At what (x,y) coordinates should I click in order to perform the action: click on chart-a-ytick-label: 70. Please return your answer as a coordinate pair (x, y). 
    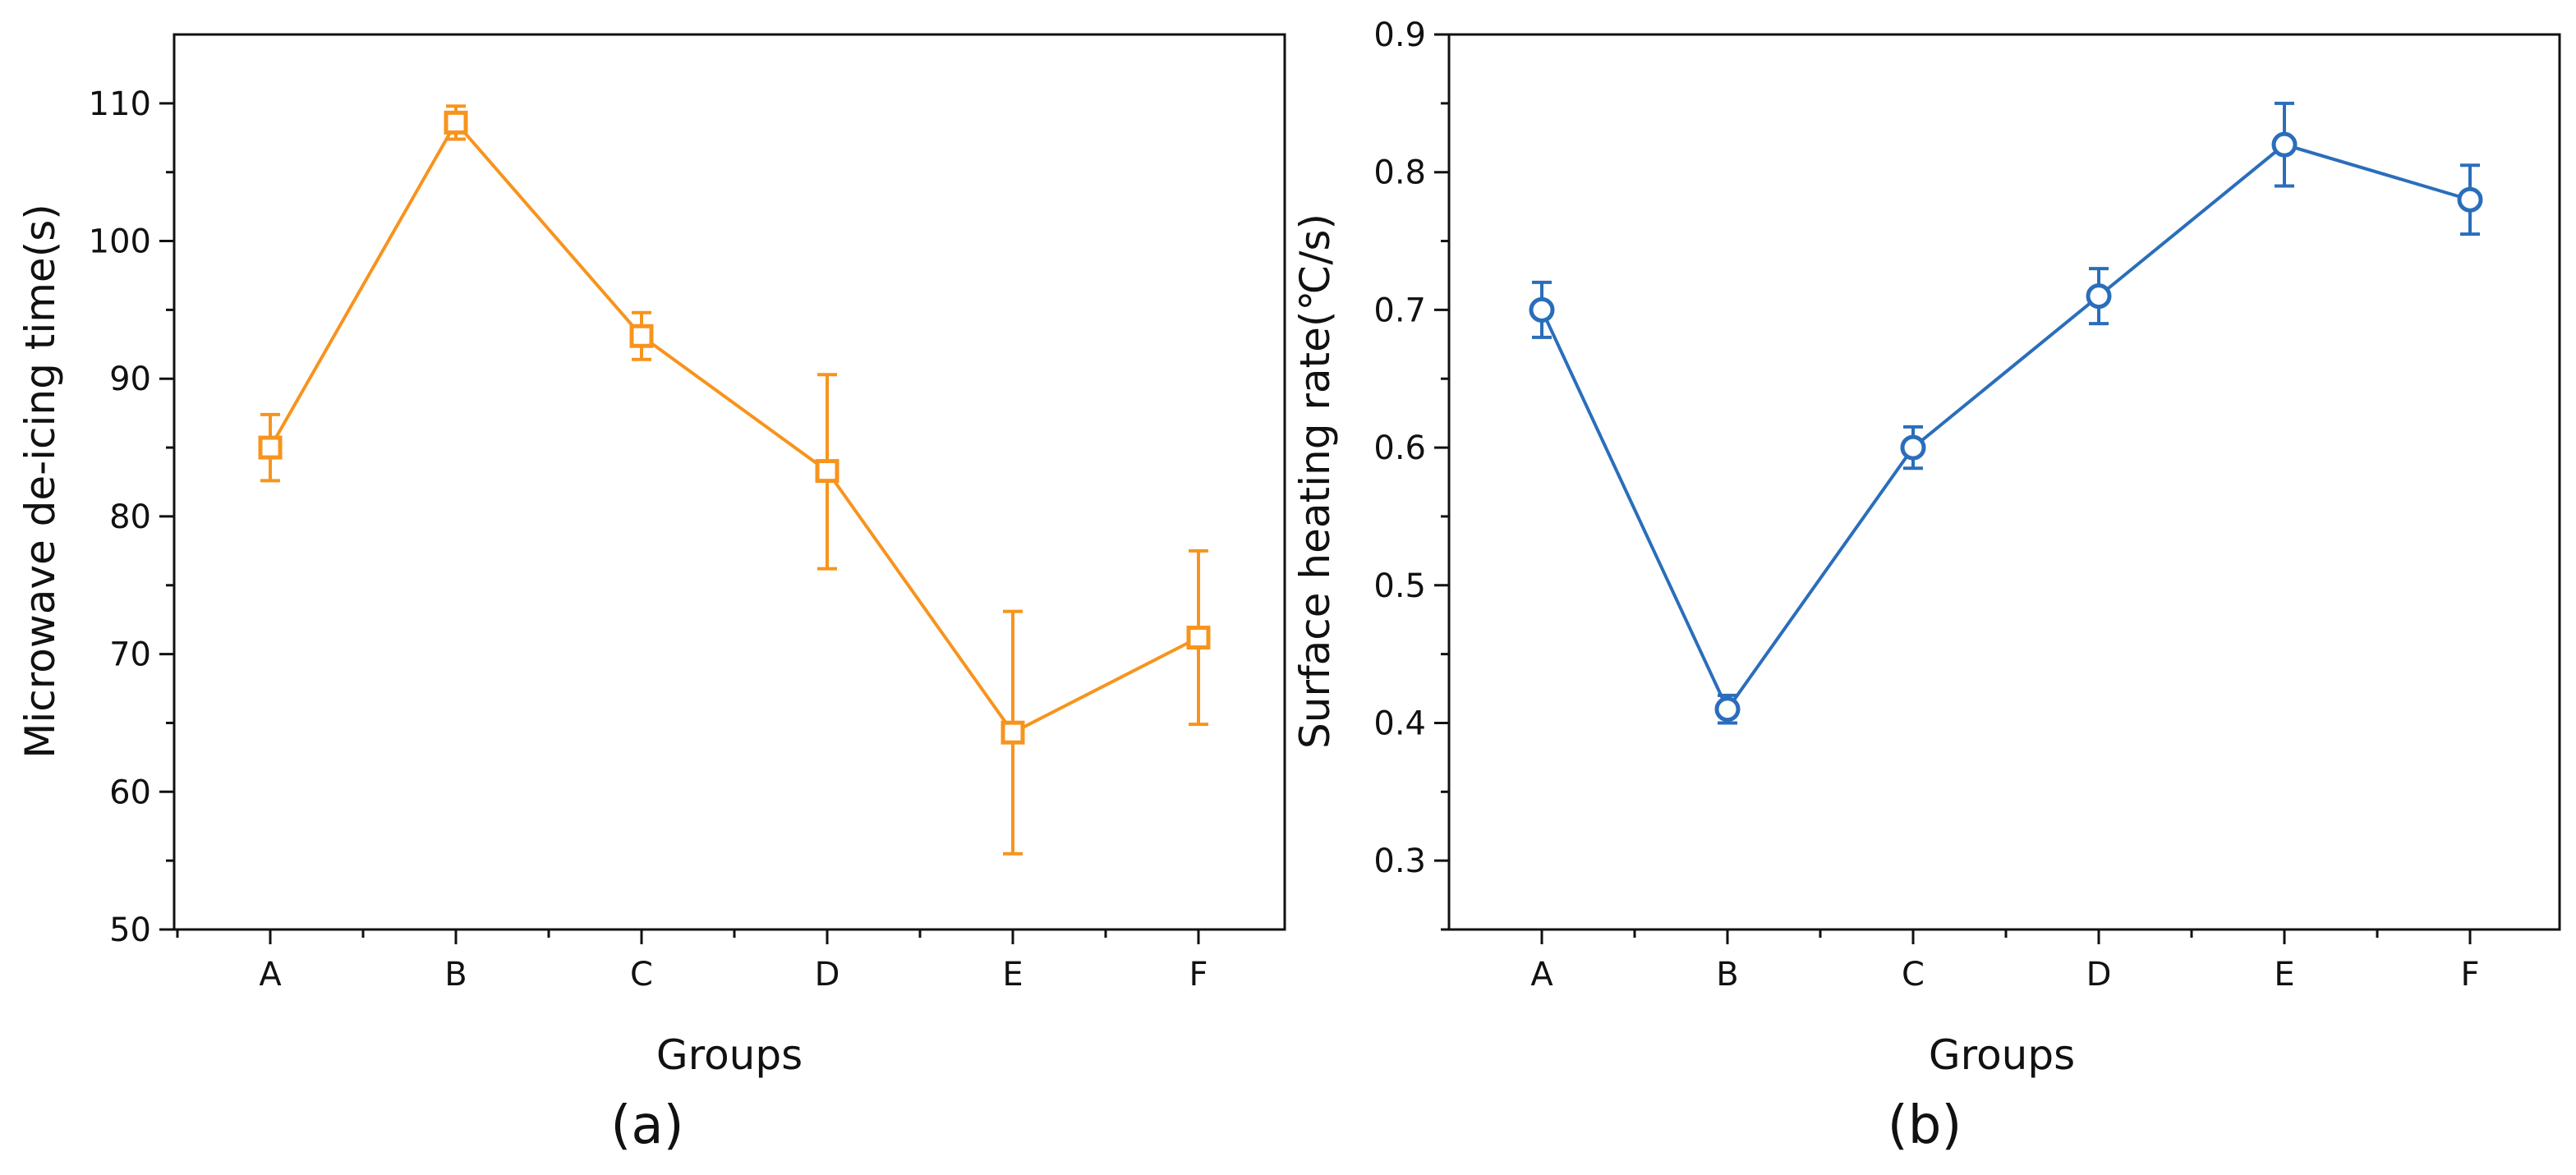
    Looking at the image, I should click on (130, 655).